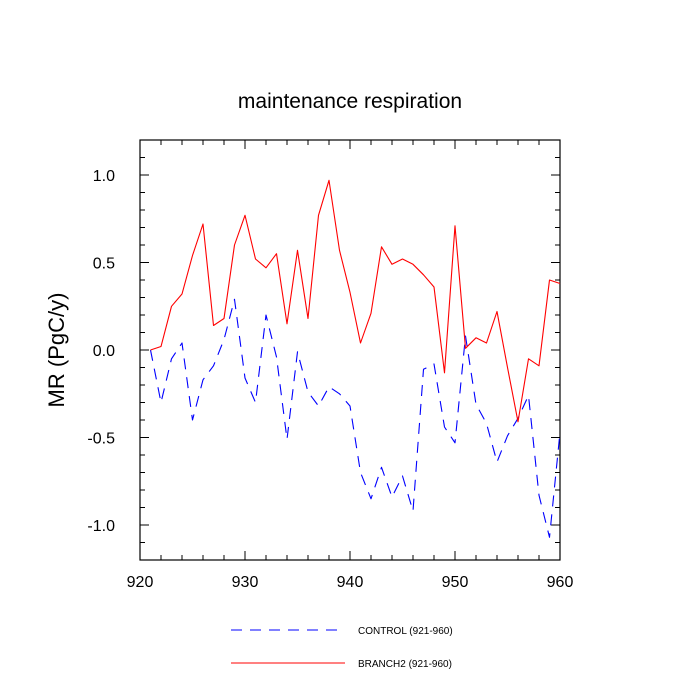 This screenshot has width=700, height=700. Describe the element at coordinates (245, 582) in the screenshot. I see `x-tick-label: 930` at that location.